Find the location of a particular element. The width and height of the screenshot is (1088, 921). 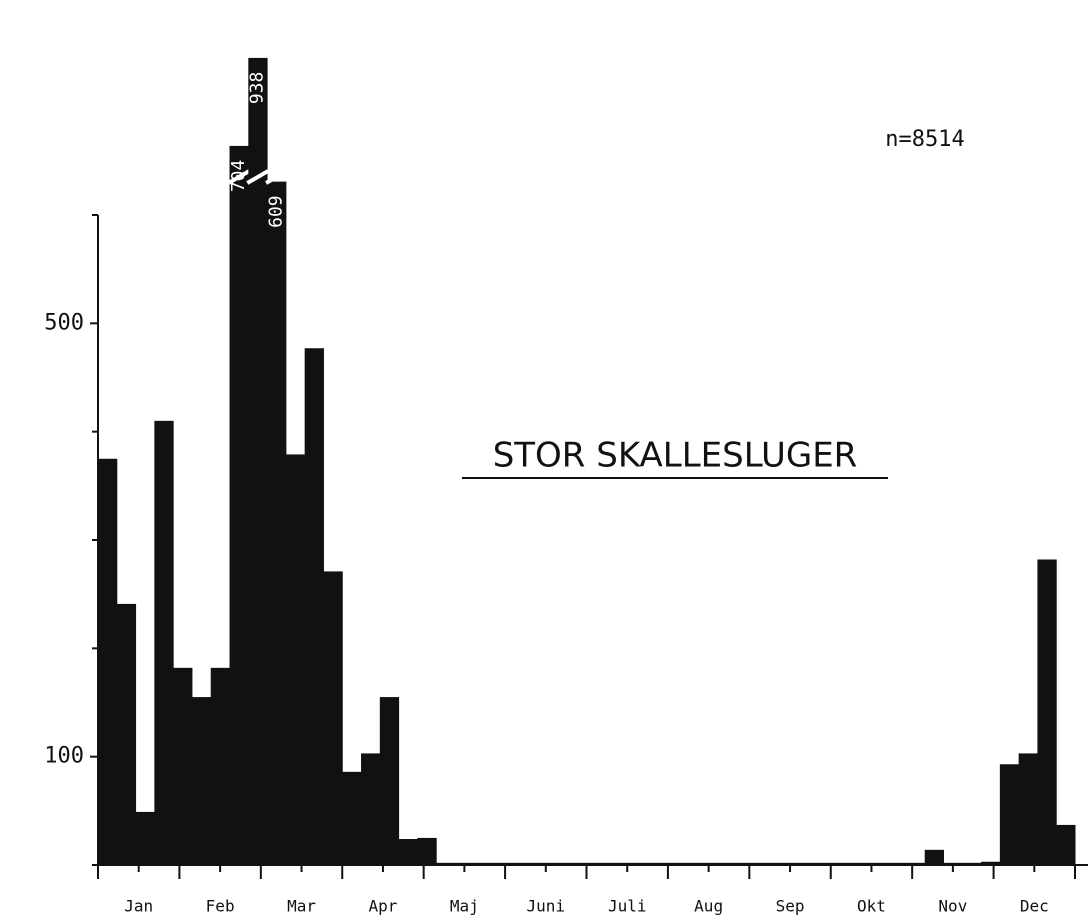

value-label: 938 is located at coordinates (257, 88).